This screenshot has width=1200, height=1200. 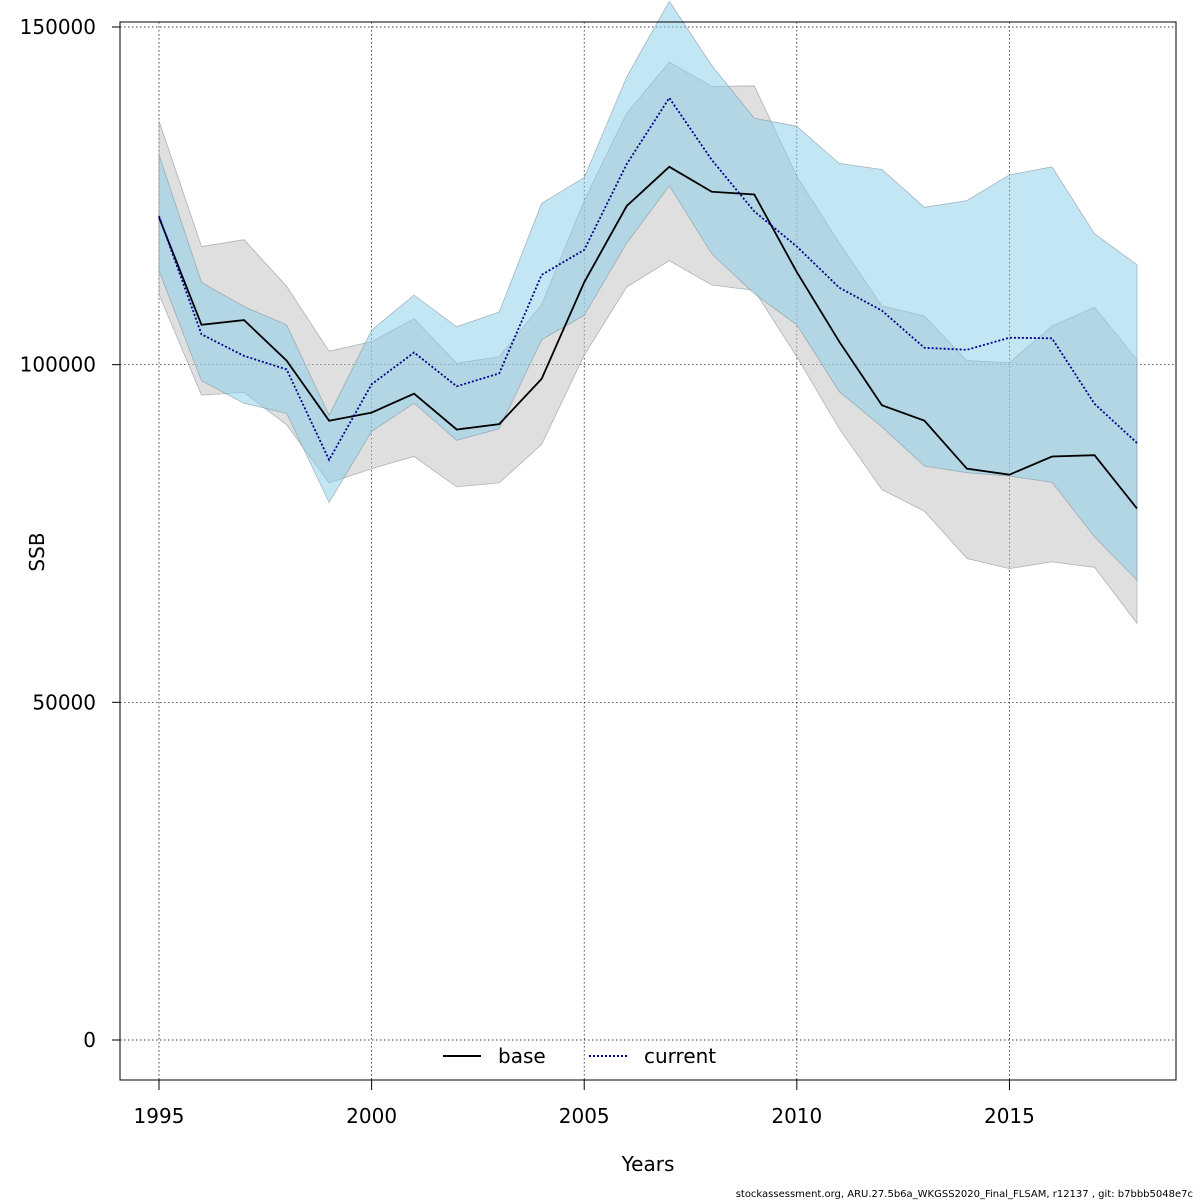 What do you see at coordinates (680, 1056) in the screenshot?
I see `legend-label-current: current` at bounding box center [680, 1056].